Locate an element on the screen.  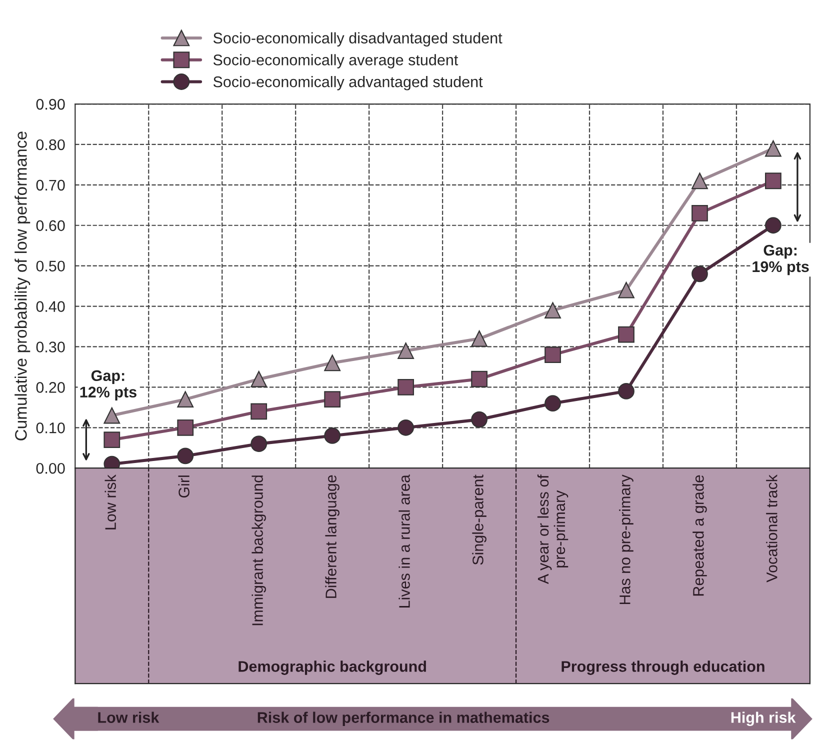
x-tick-label: Low risk is located at coordinates (110, 502).